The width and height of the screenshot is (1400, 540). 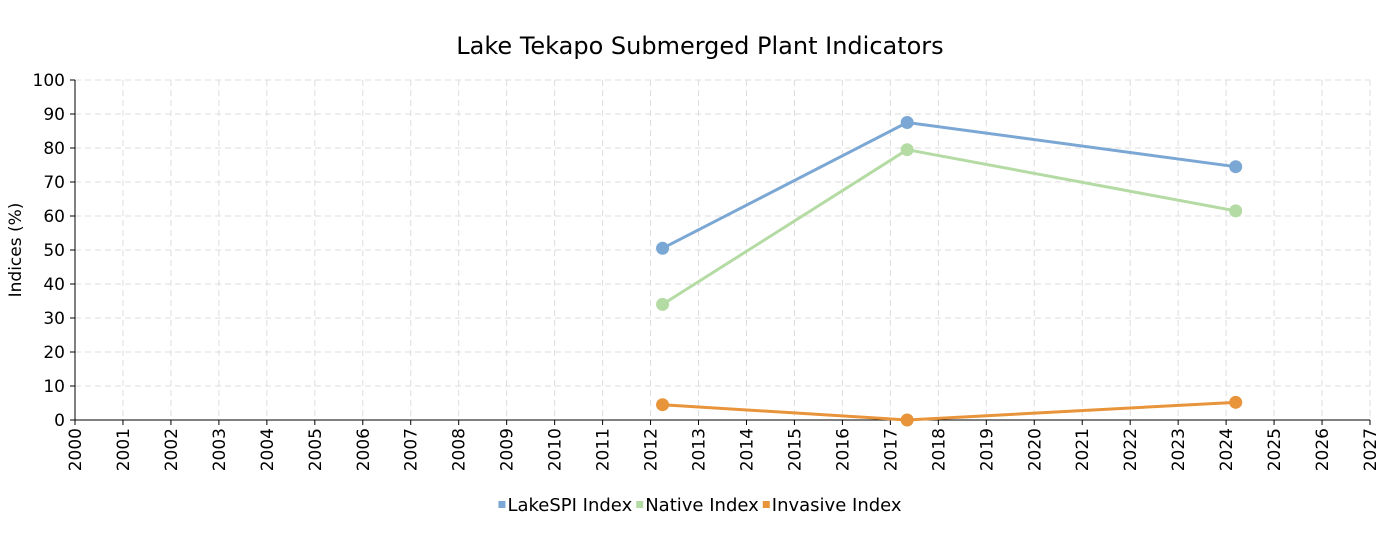 I want to click on x-tick-label: 2013, so click(x=700, y=449).